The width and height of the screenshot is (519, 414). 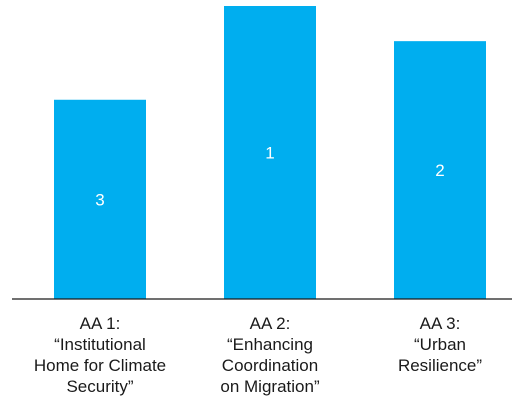 What do you see at coordinates (440, 323) in the screenshot?
I see `category-label-line: AA 3:` at bounding box center [440, 323].